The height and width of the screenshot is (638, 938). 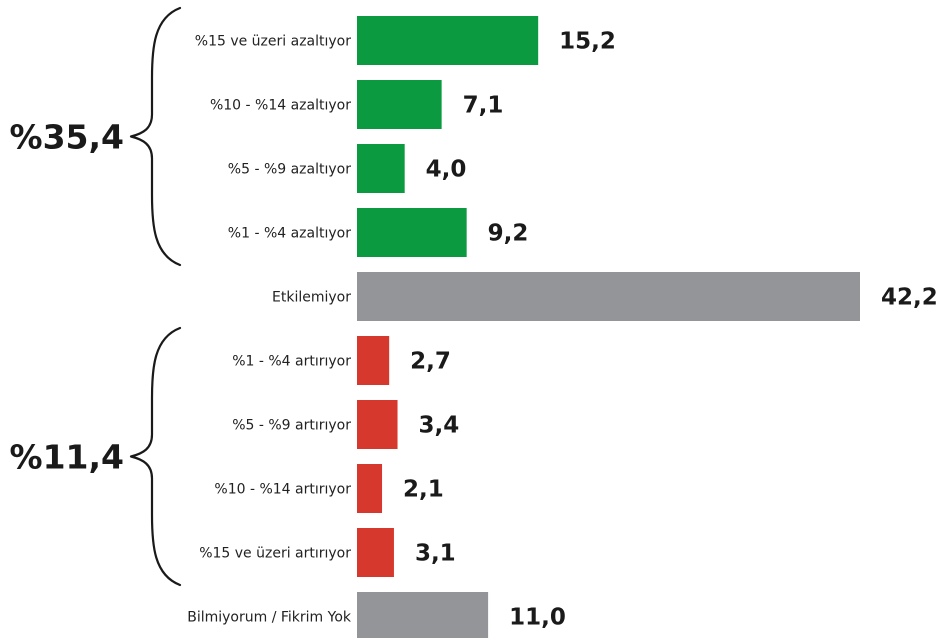 What do you see at coordinates (275, 554) in the screenshot?
I see `category-label: %15 ve üzeri artırıyor` at bounding box center [275, 554].